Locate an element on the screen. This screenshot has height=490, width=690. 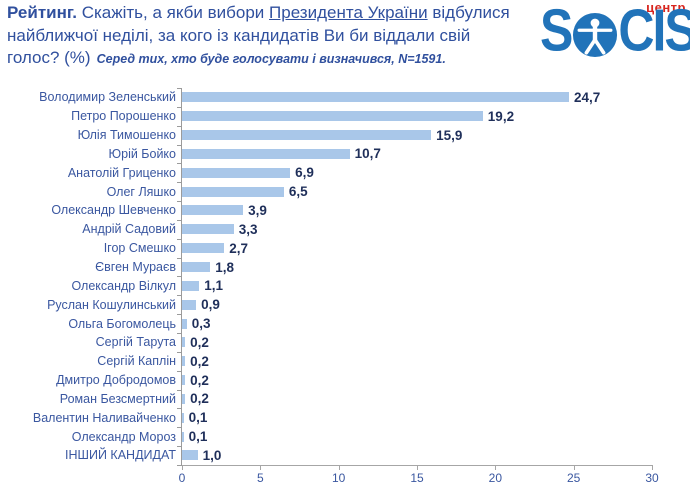
x-axis: 0 5 10 15 20 25 30 is located at coordinates (418, 477).